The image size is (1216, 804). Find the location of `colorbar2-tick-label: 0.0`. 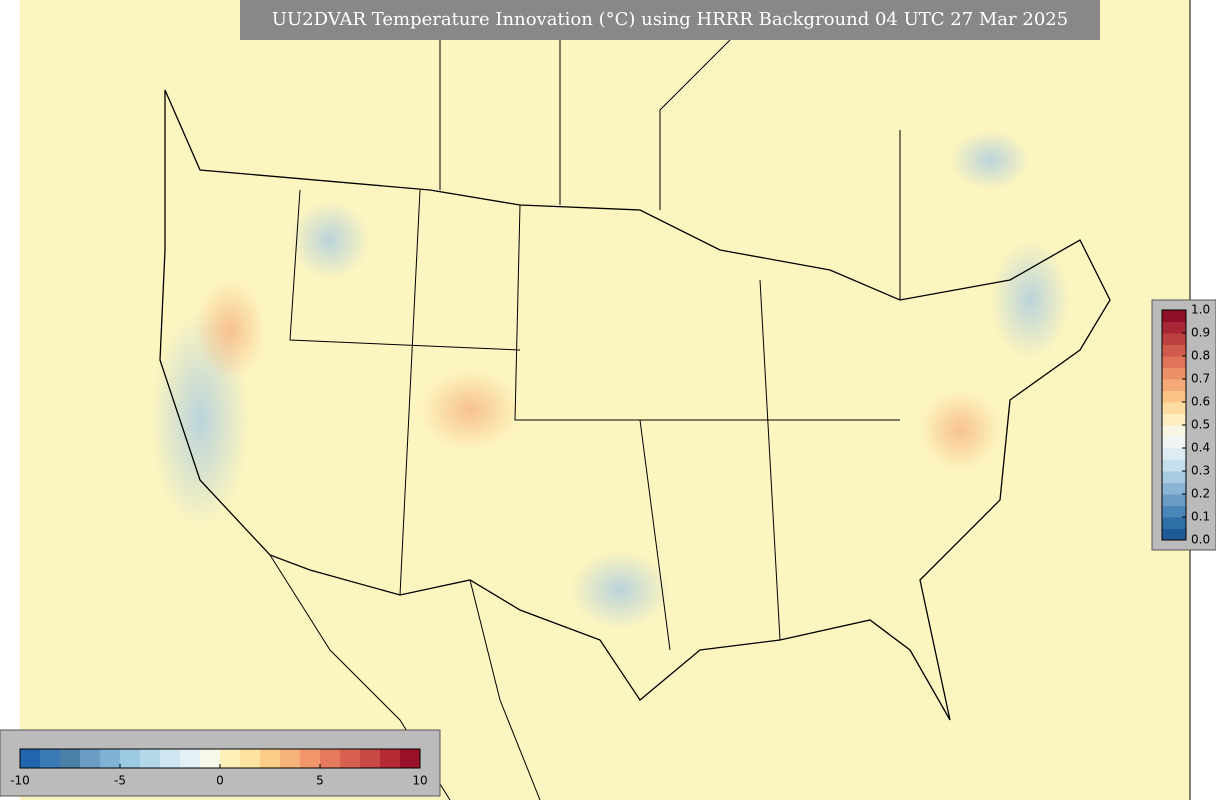

colorbar2-tick-label: 0.0 is located at coordinates (1200, 540).